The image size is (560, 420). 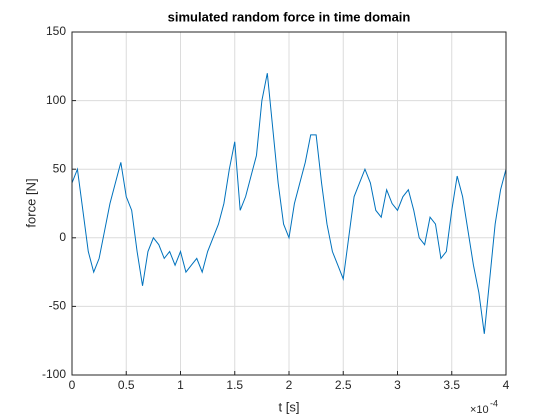 What do you see at coordinates (234, 385) in the screenshot?
I see `x-tick-label: 1.5` at bounding box center [234, 385].